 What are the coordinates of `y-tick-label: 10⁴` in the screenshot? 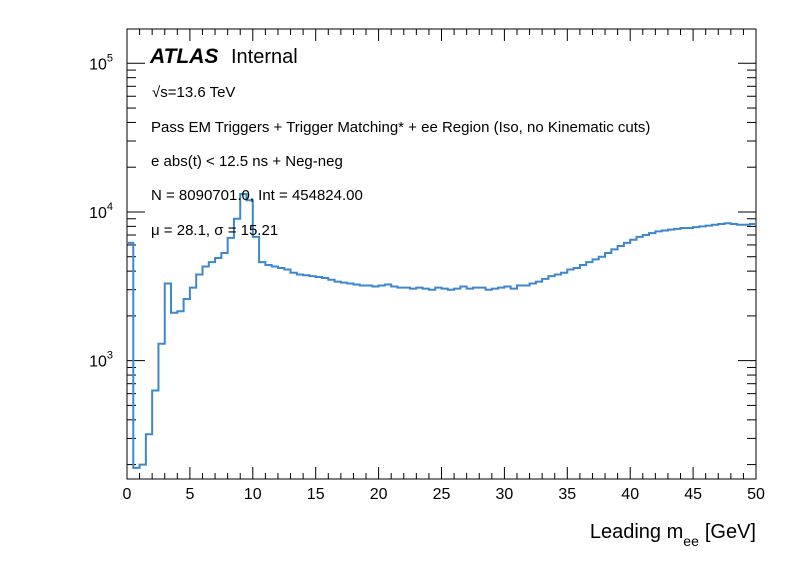 It's located at (101, 211).